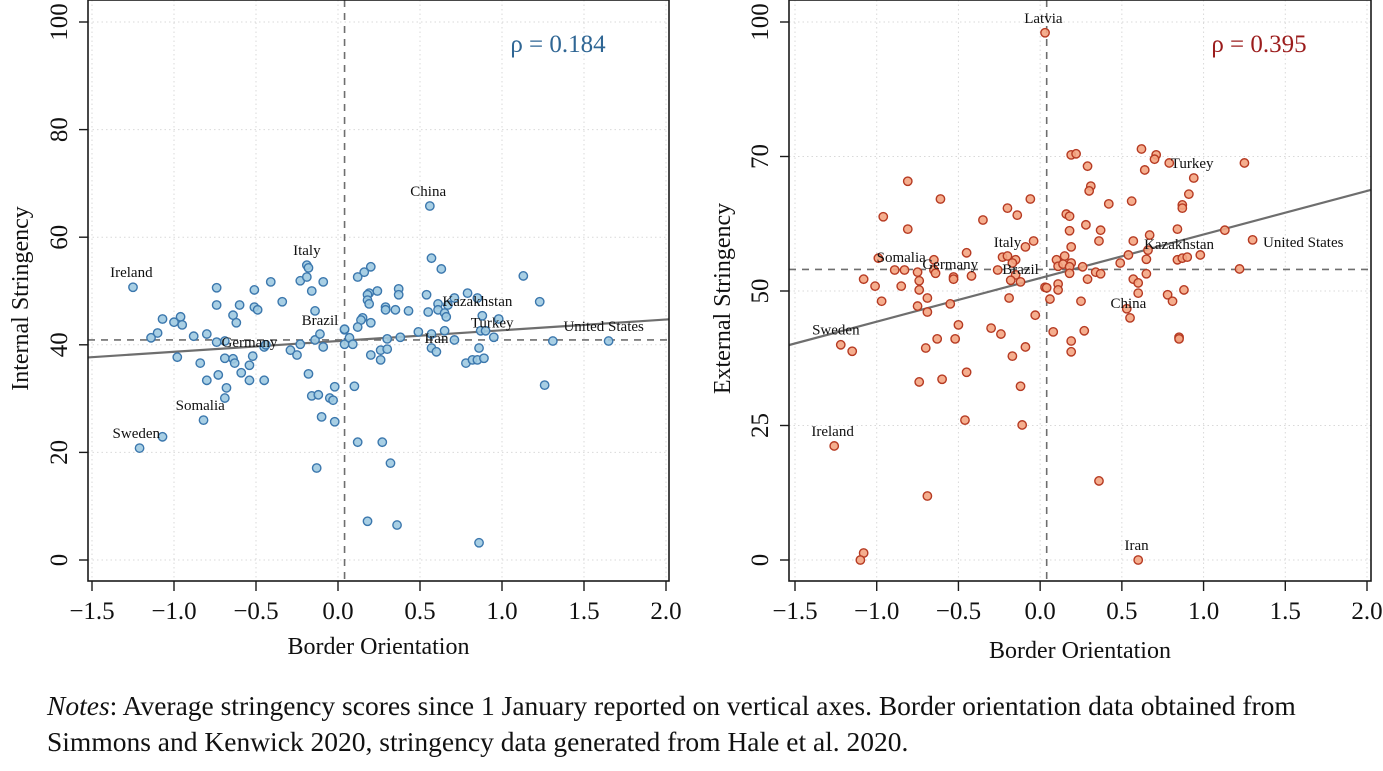 The image size is (1383, 771). Describe the element at coordinates (59, 237) in the screenshot. I see `y-tick-label: 60` at that location.